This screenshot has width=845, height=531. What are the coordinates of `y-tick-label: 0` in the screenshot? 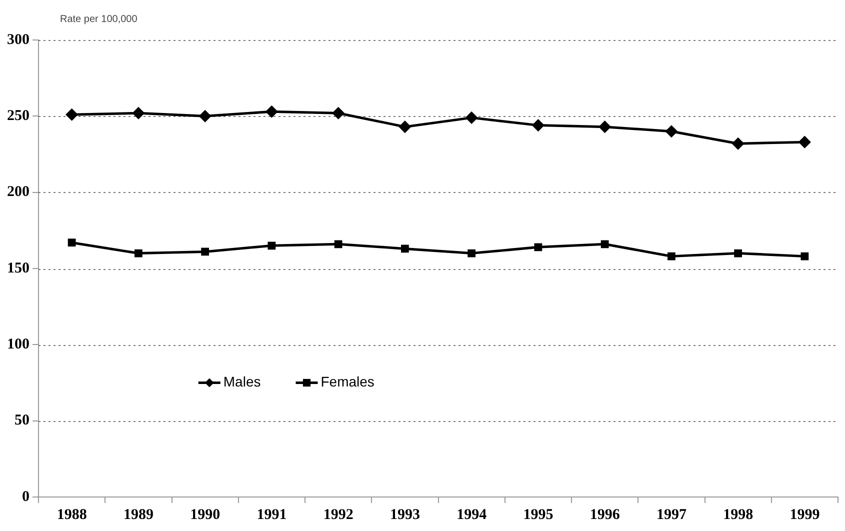 It's located at (26, 496).